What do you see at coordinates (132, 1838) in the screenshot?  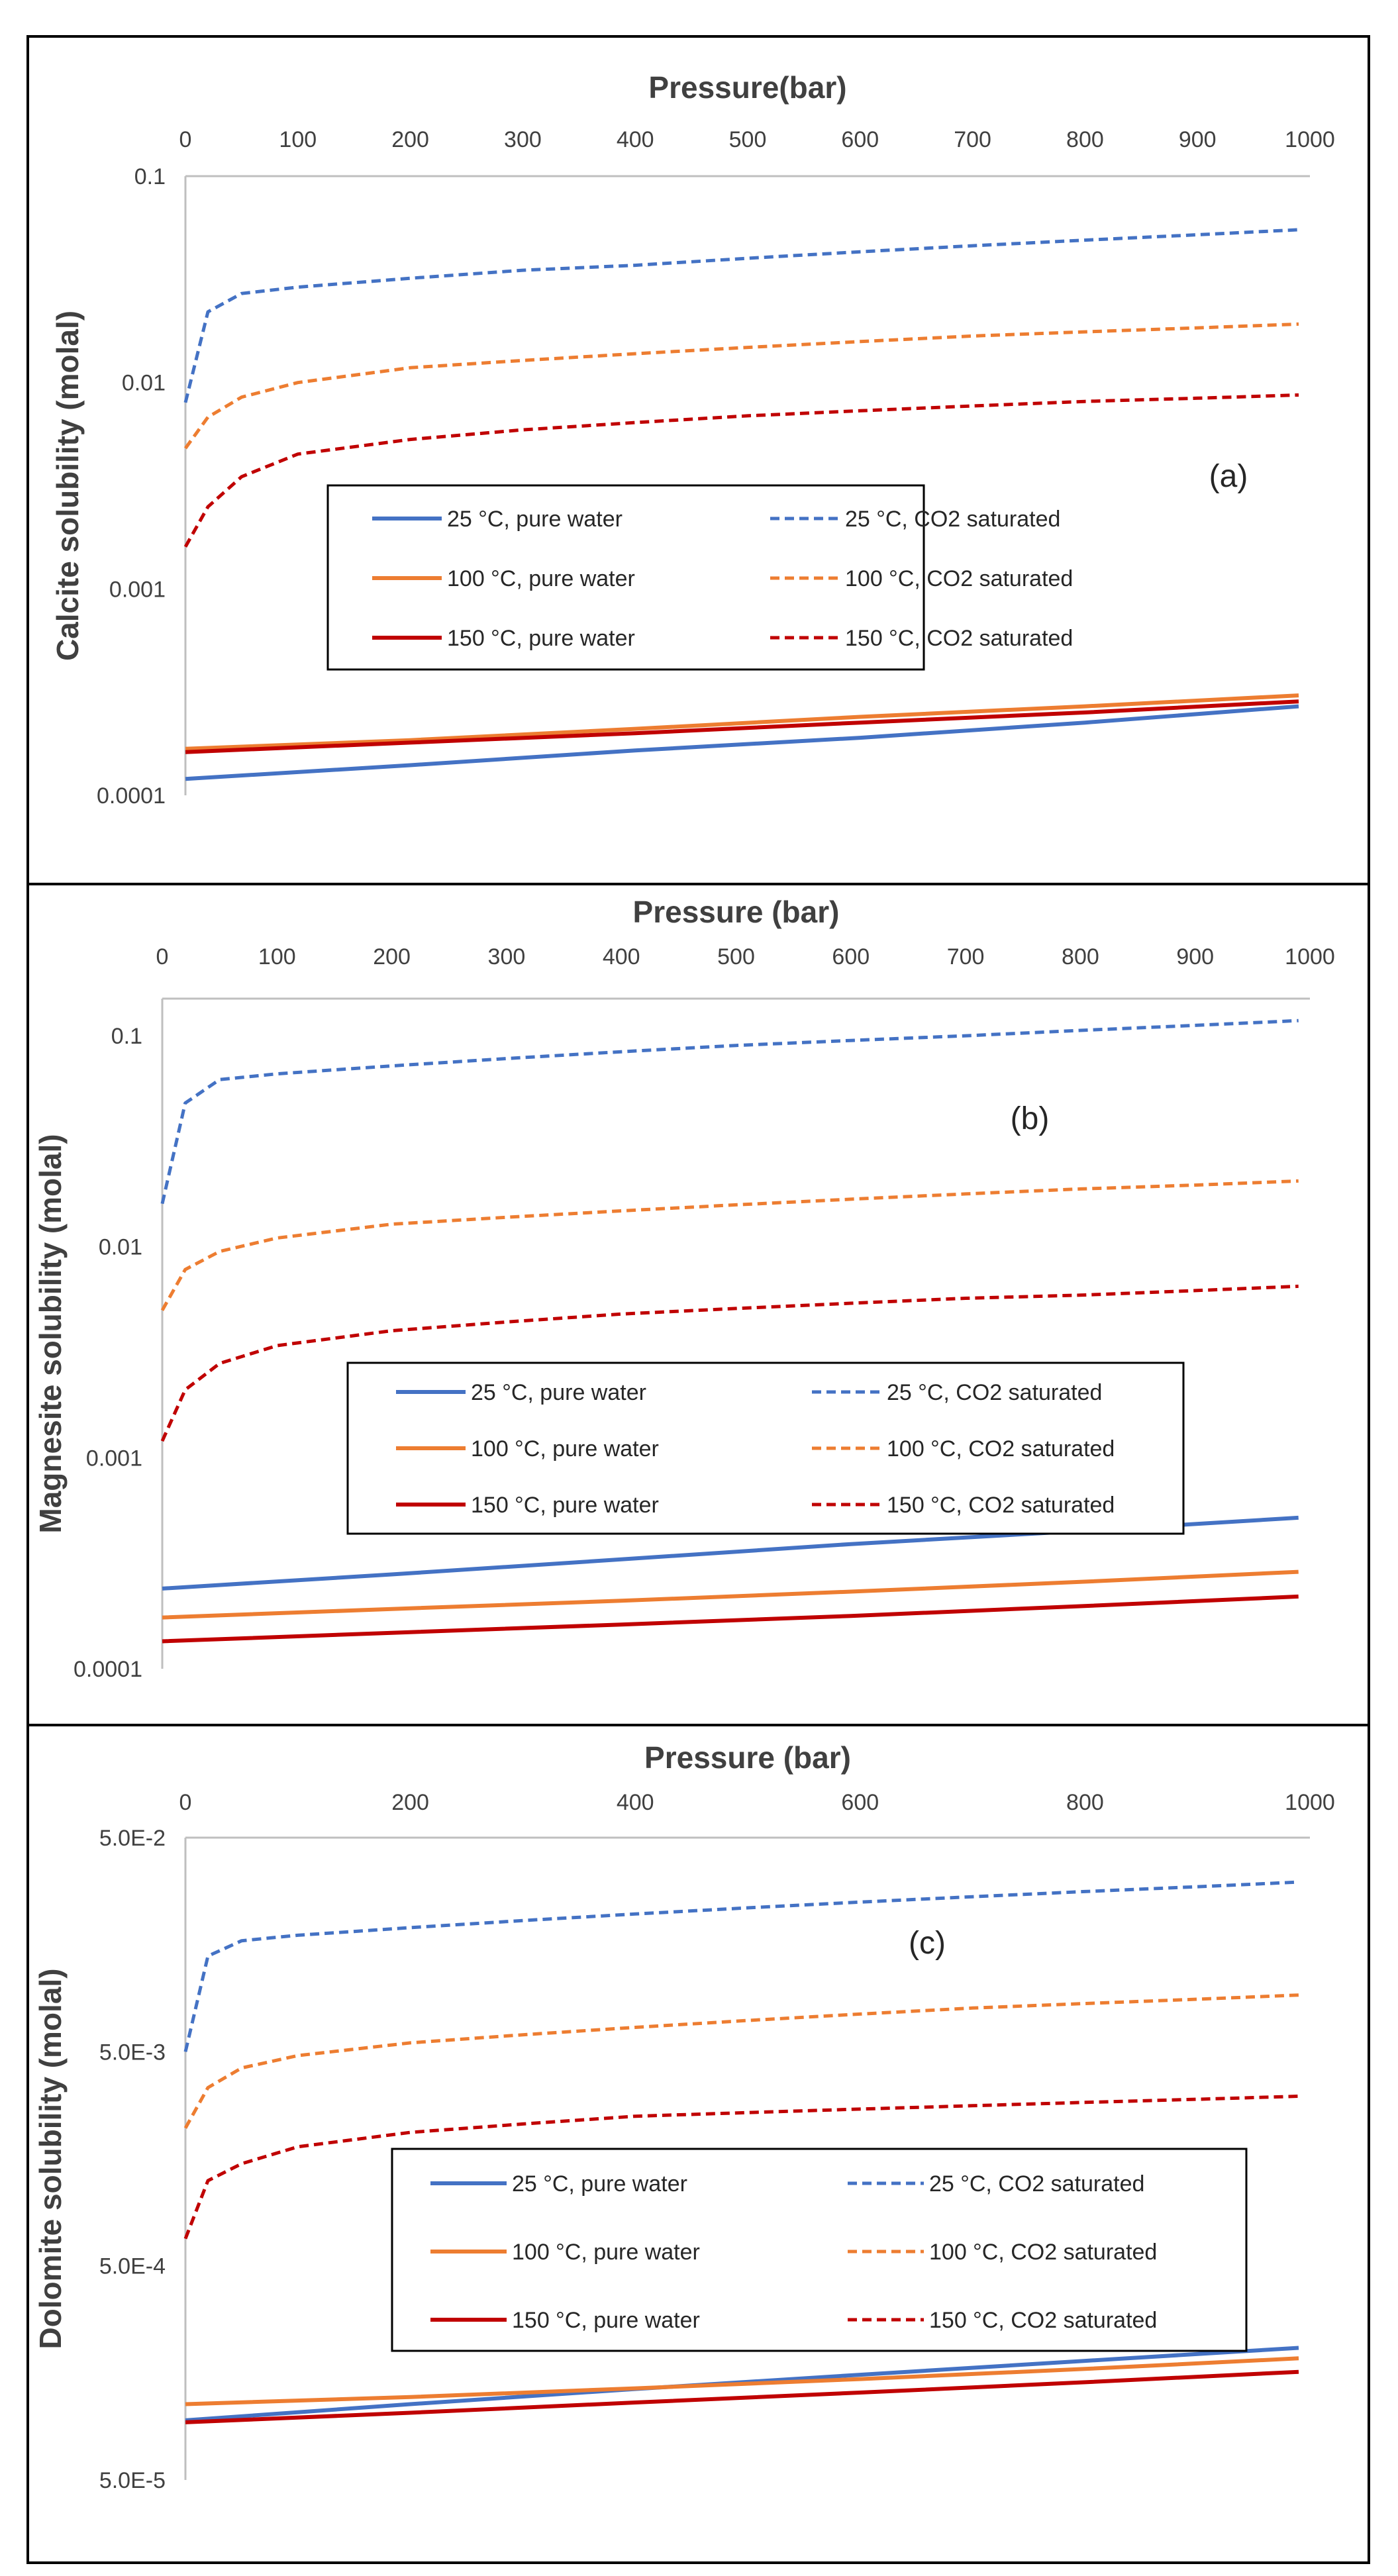 I see `y-tick-label: 5.0E-2` at bounding box center [132, 1838].